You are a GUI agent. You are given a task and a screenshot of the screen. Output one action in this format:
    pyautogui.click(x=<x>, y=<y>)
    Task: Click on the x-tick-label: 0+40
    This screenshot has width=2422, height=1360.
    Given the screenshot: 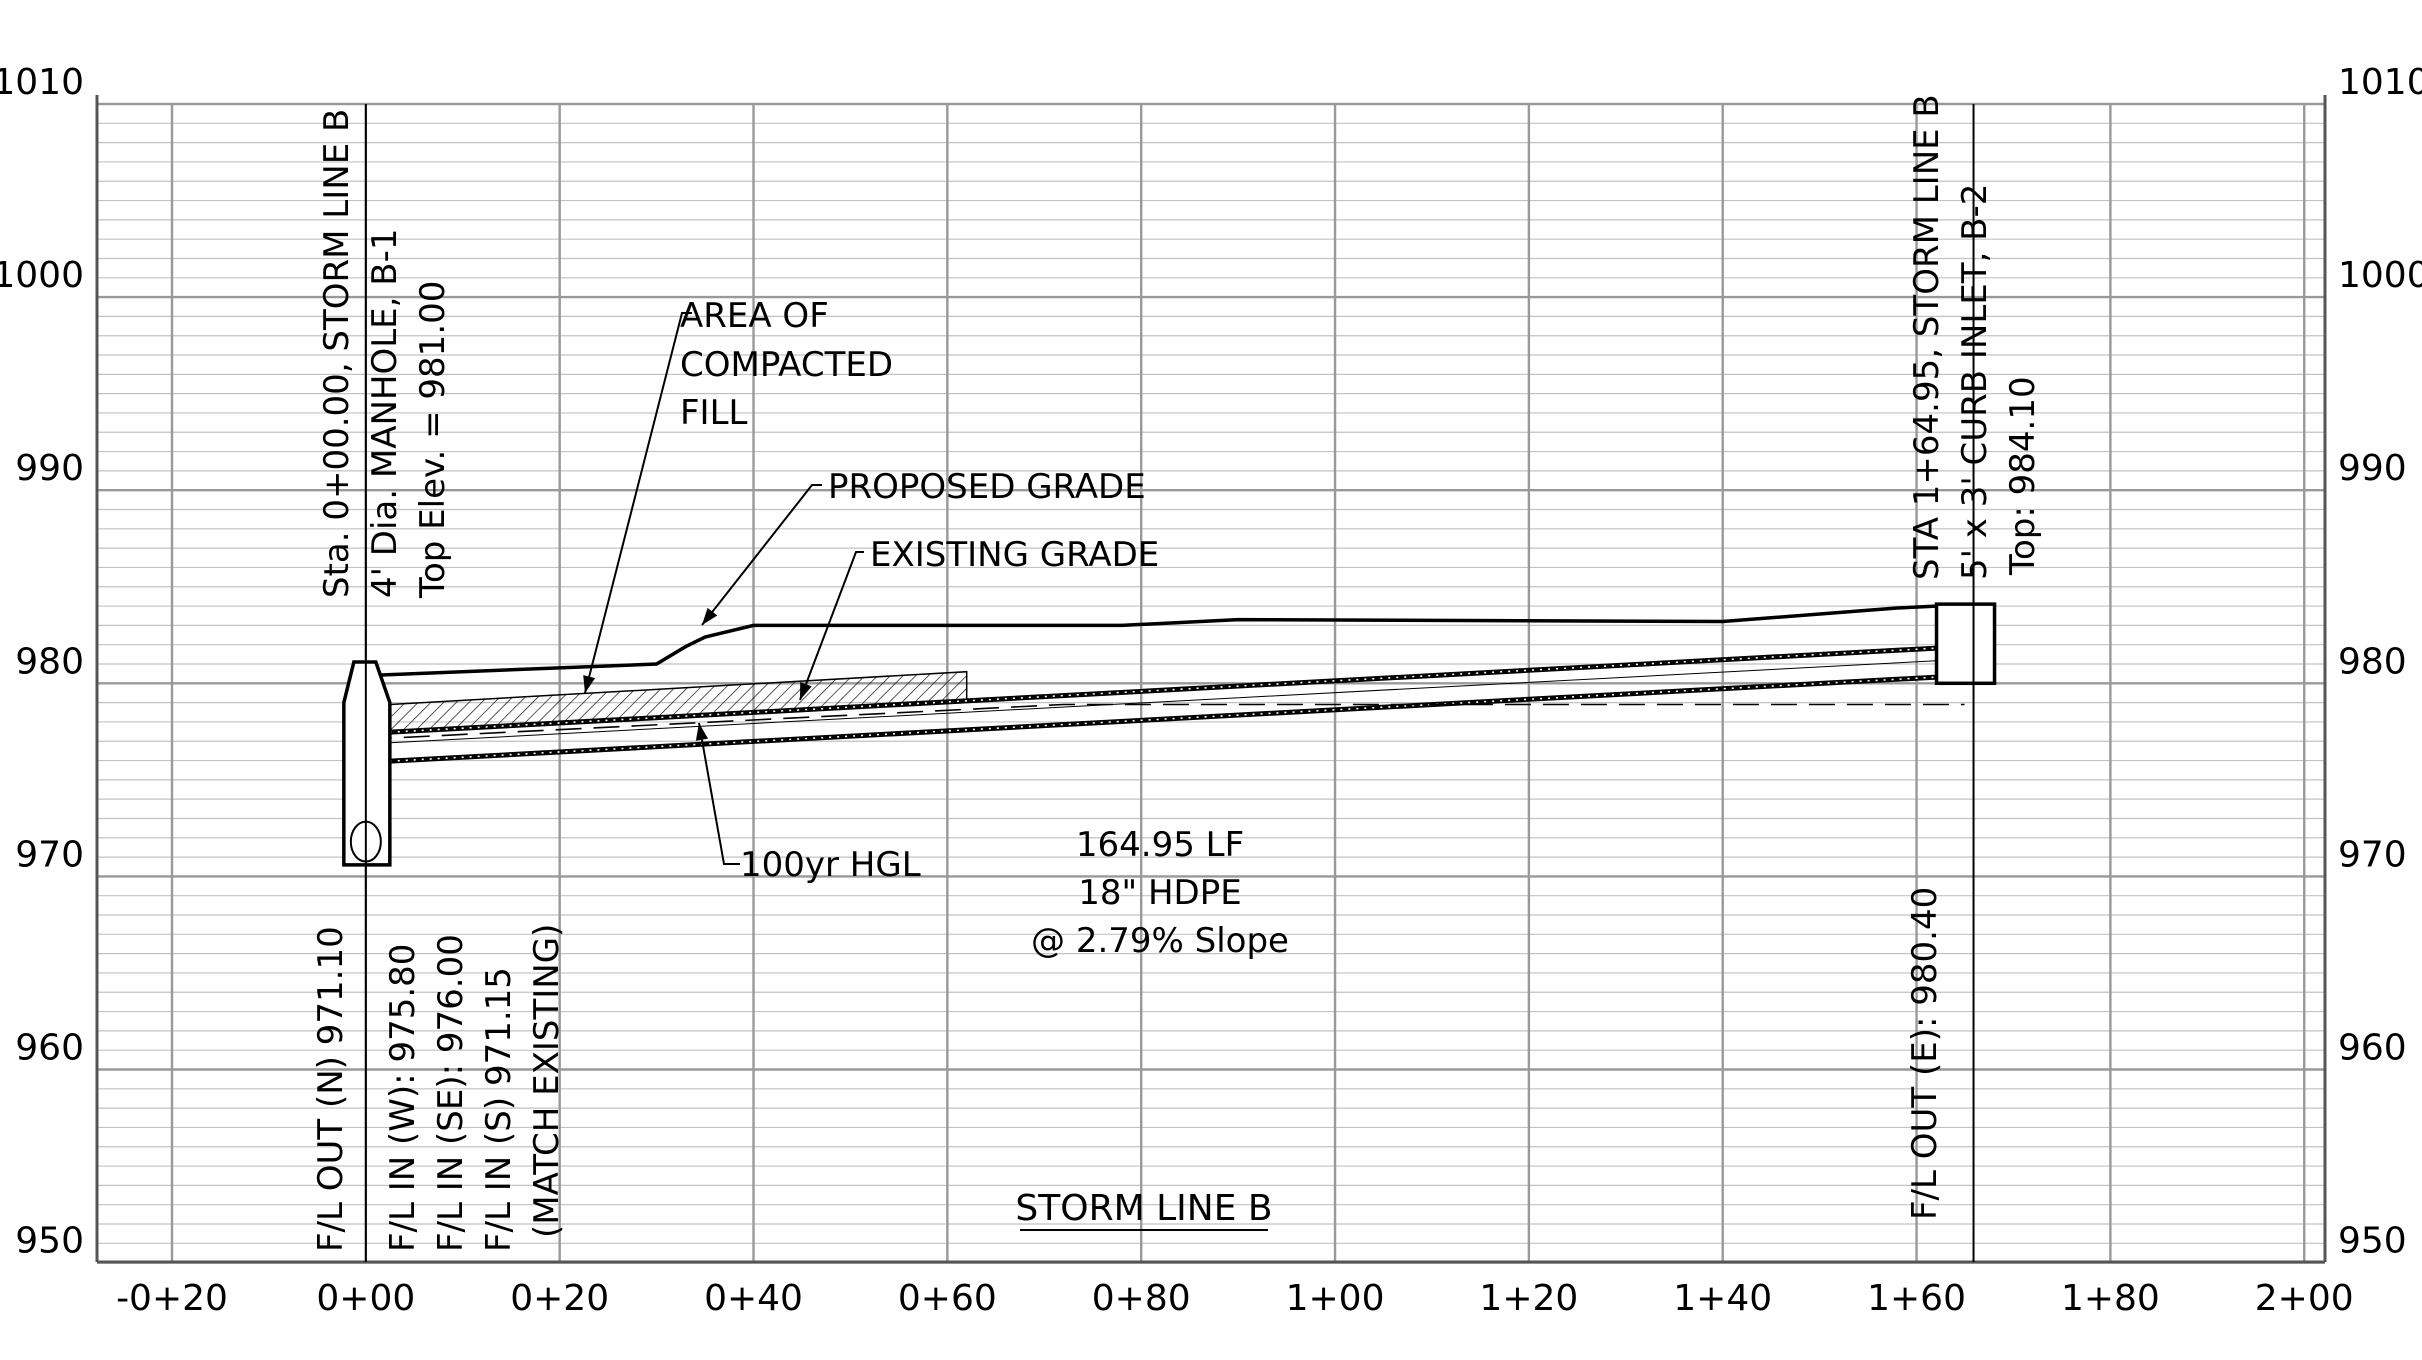 What is the action you would take?
    pyautogui.click(x=753, y=1298)
    